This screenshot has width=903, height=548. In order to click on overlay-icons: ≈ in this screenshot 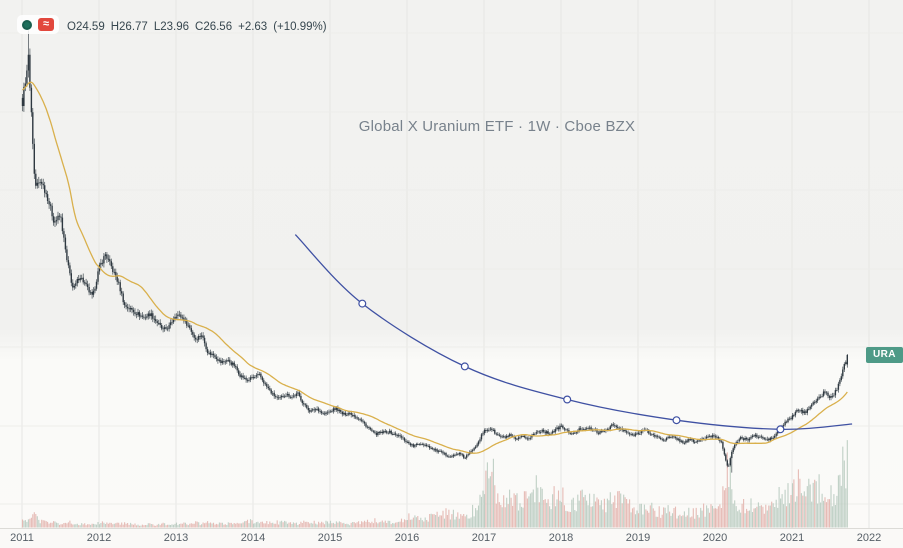, I will do `click(38, 24)`.